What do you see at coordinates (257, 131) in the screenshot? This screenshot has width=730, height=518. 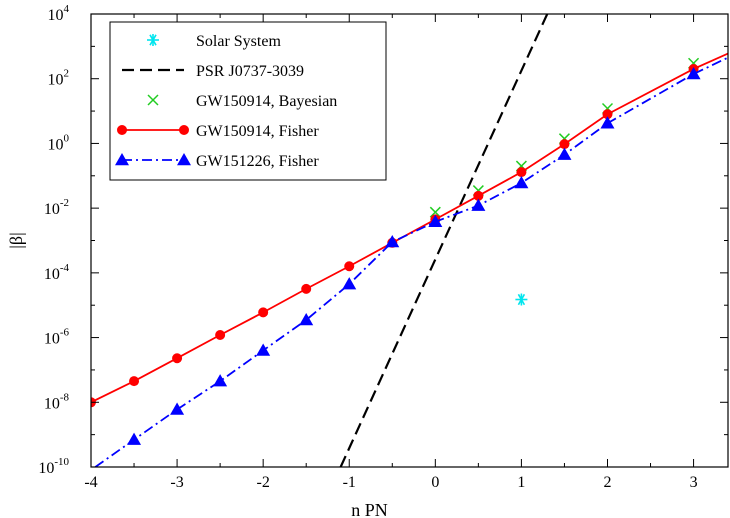 I see `legend-label: GW150914, Fisher` at bounding box center [257, 131].